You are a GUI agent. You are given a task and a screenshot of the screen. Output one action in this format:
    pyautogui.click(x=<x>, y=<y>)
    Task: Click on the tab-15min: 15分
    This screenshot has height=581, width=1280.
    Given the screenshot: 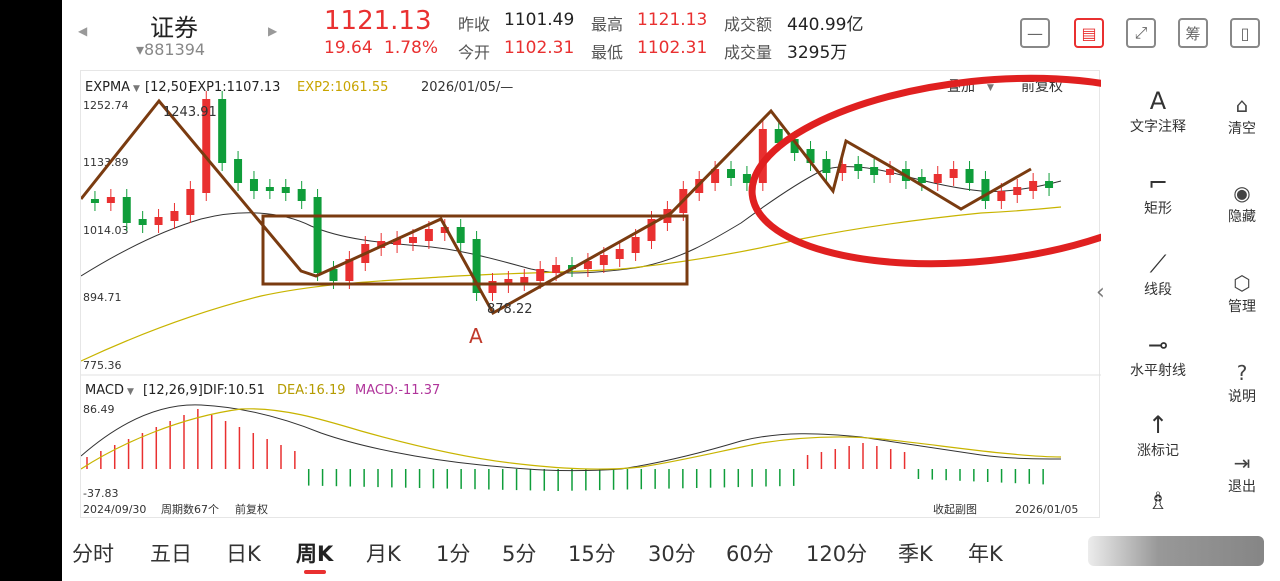 What is the action you would take?
    pyautogui.click(x=592, y=554)
    